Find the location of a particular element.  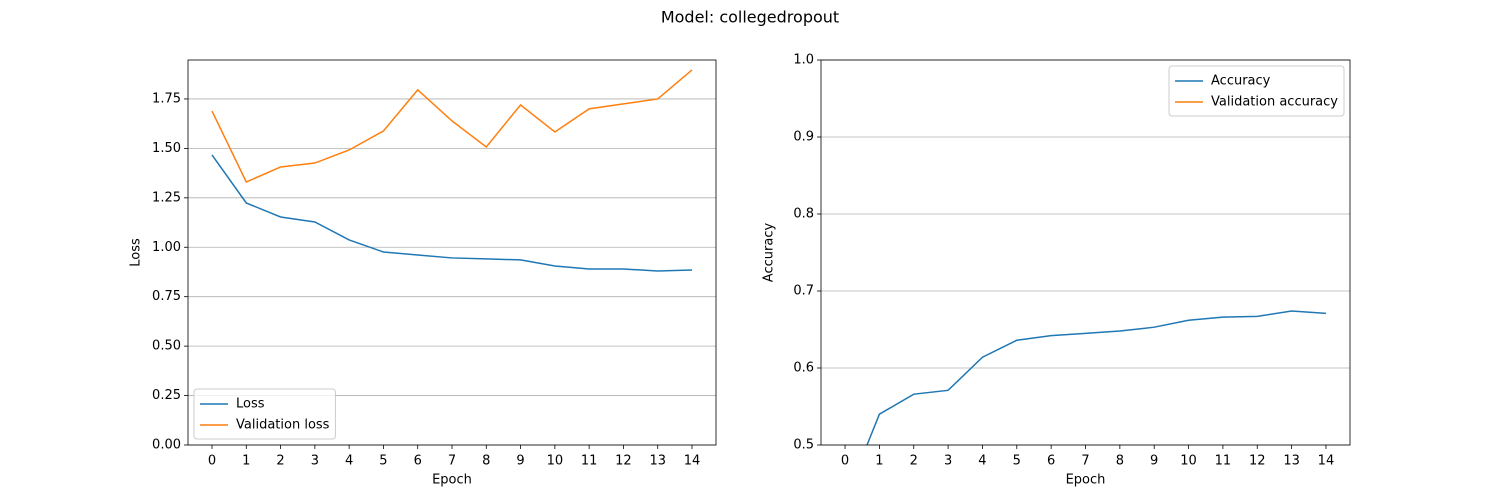

y-tick-label: 0.8 is located at coordinates (803, 214).